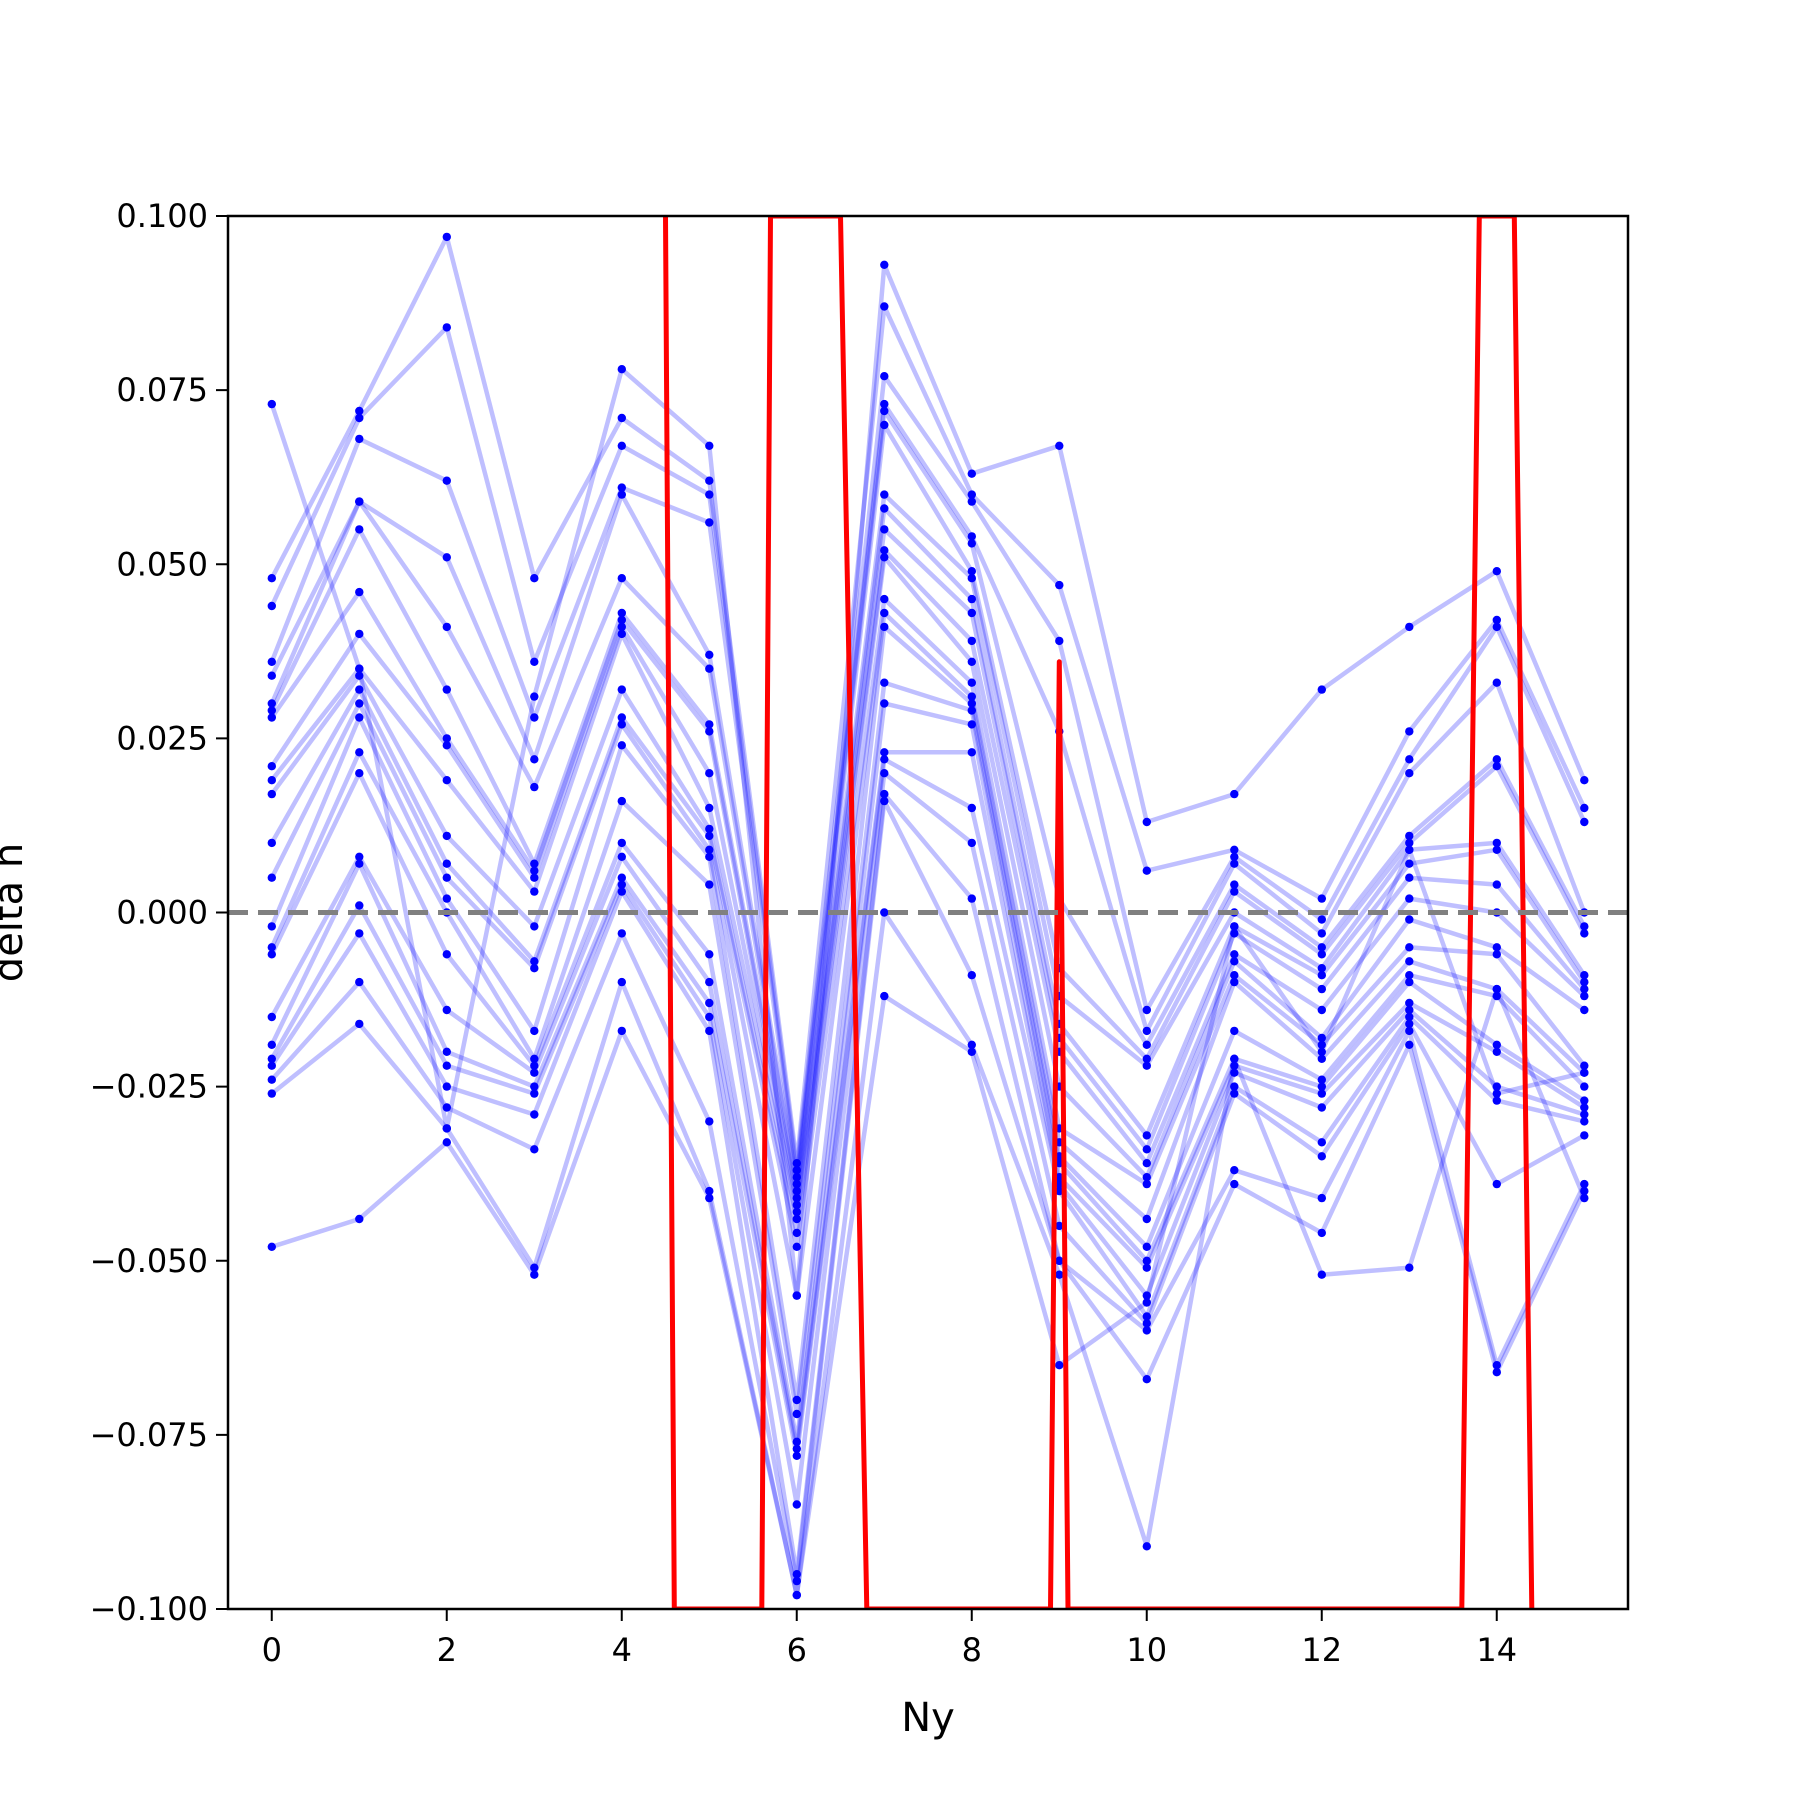  Describe the element at coordinates (162, 913) in the screenshot. I see `y-tick-label: 0.000` at that location.